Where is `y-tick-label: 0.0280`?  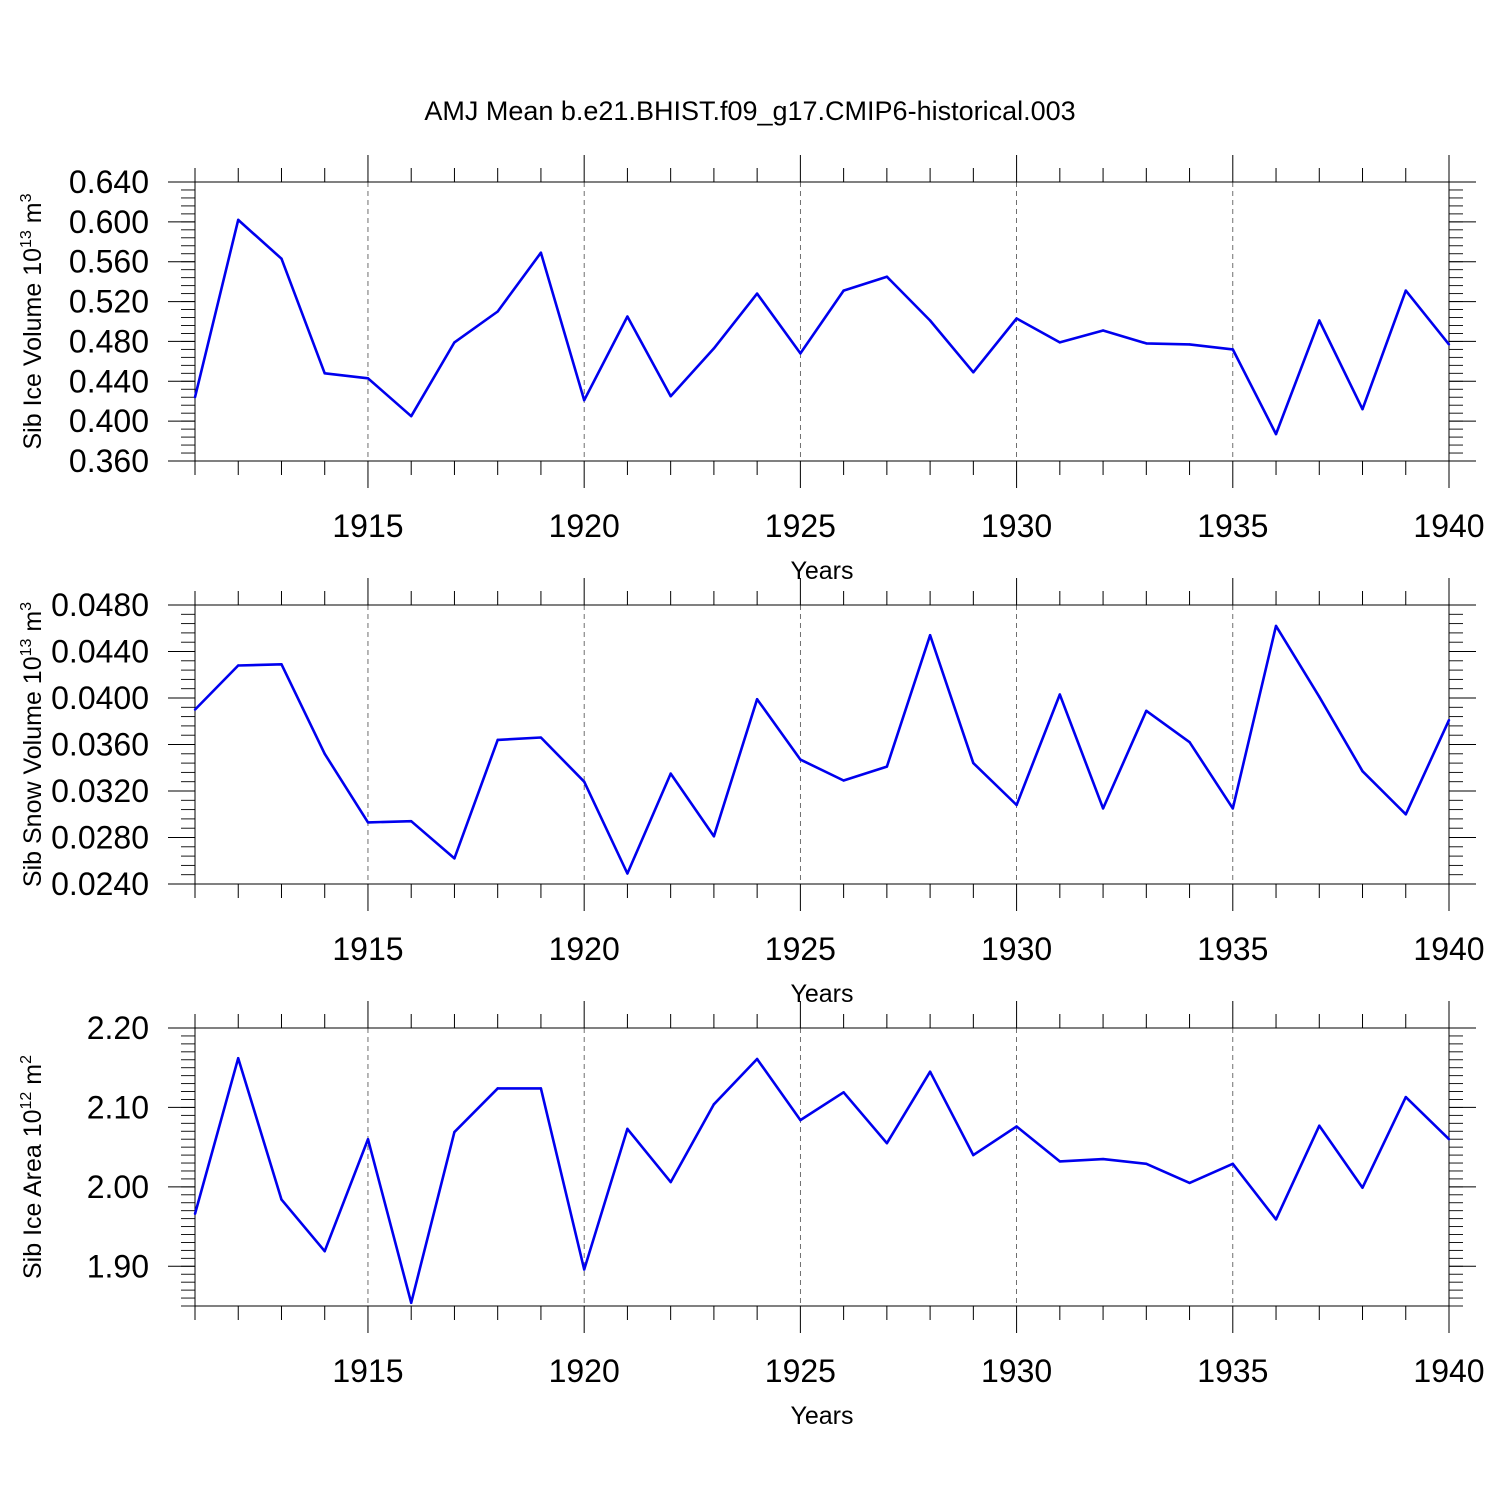
y-tick-label: 0.0280 is located at coordinates (100, 838).